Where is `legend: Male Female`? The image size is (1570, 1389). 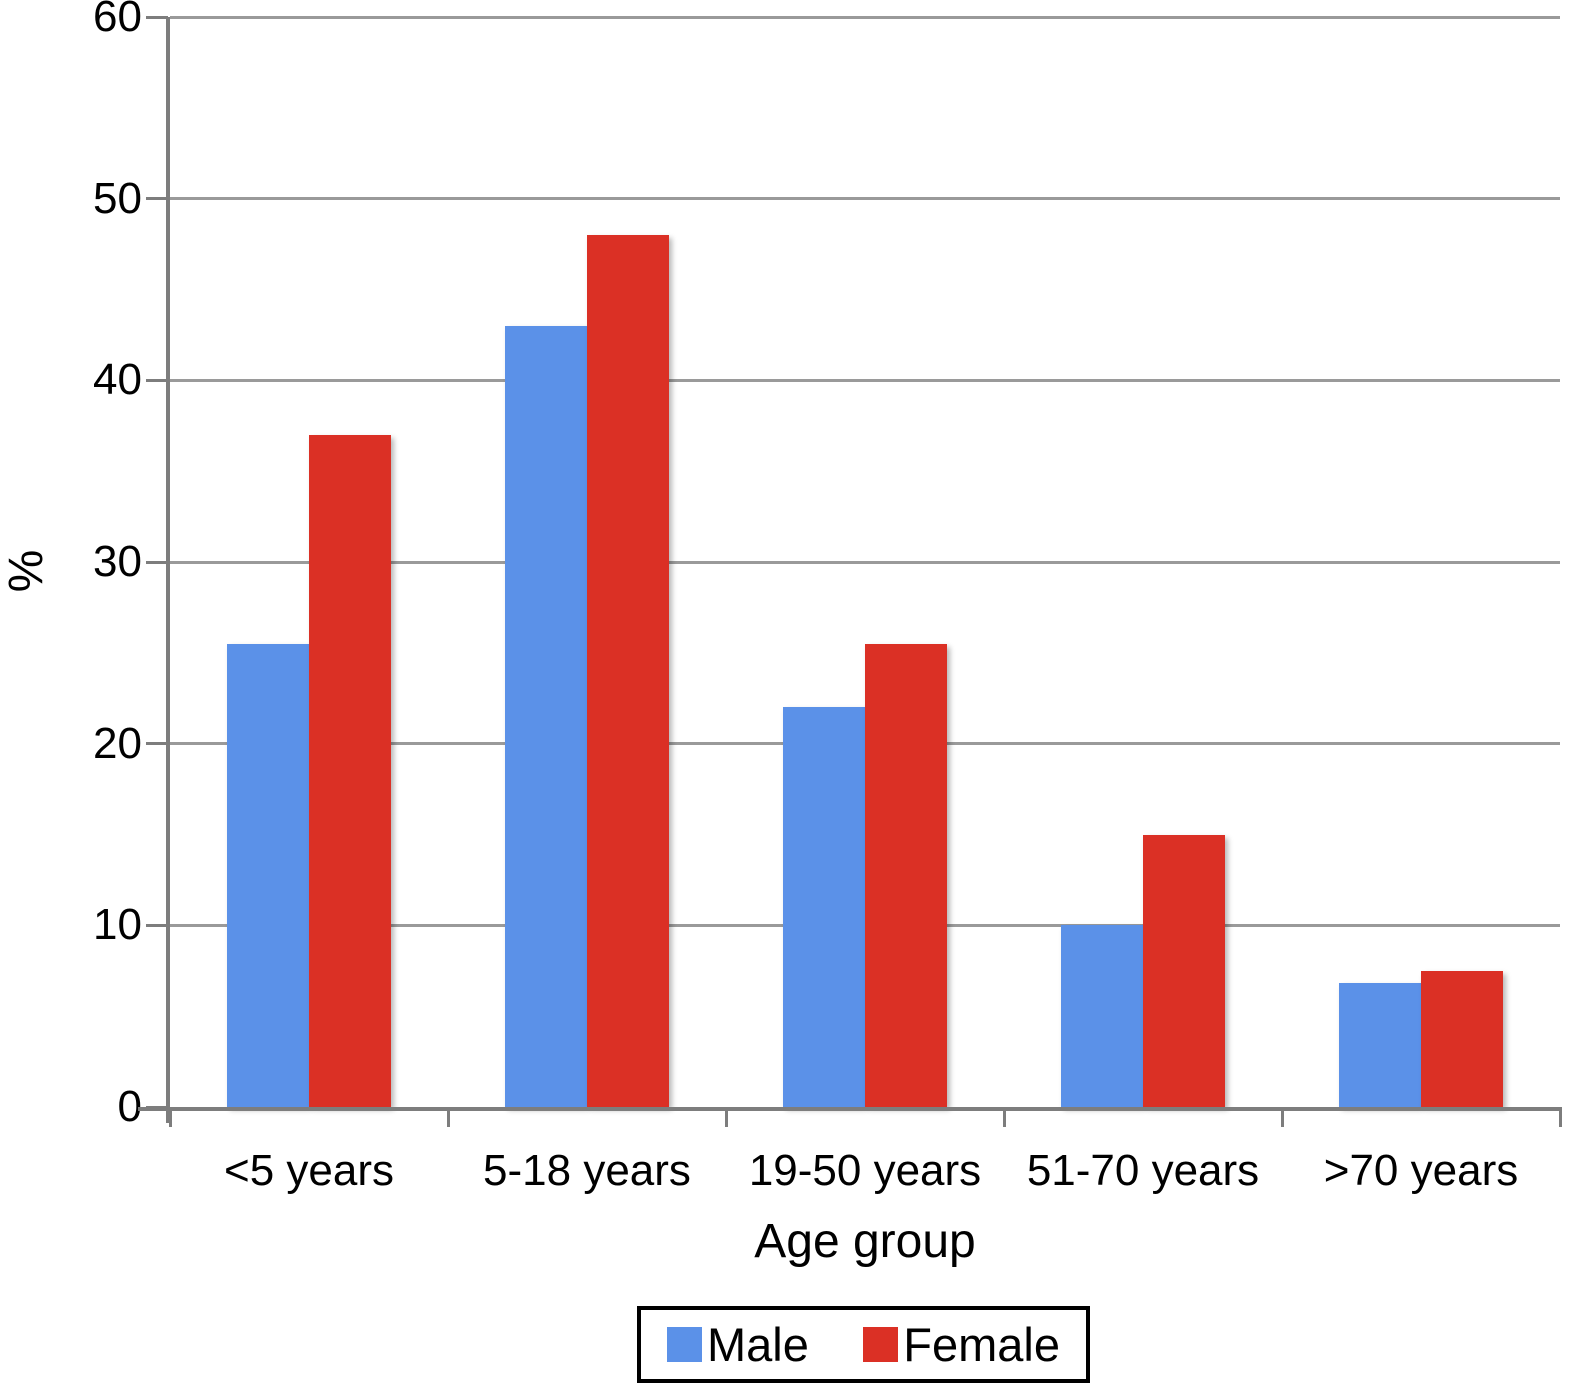
legend: Male Female is located at coordinates (863, 1344).